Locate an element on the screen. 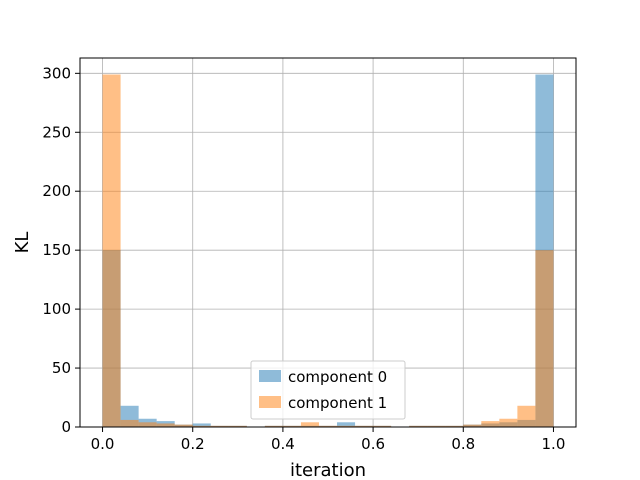 This screenshot has height=480, width=640. y-axis-label: KL is located at coordinates (22, 243).